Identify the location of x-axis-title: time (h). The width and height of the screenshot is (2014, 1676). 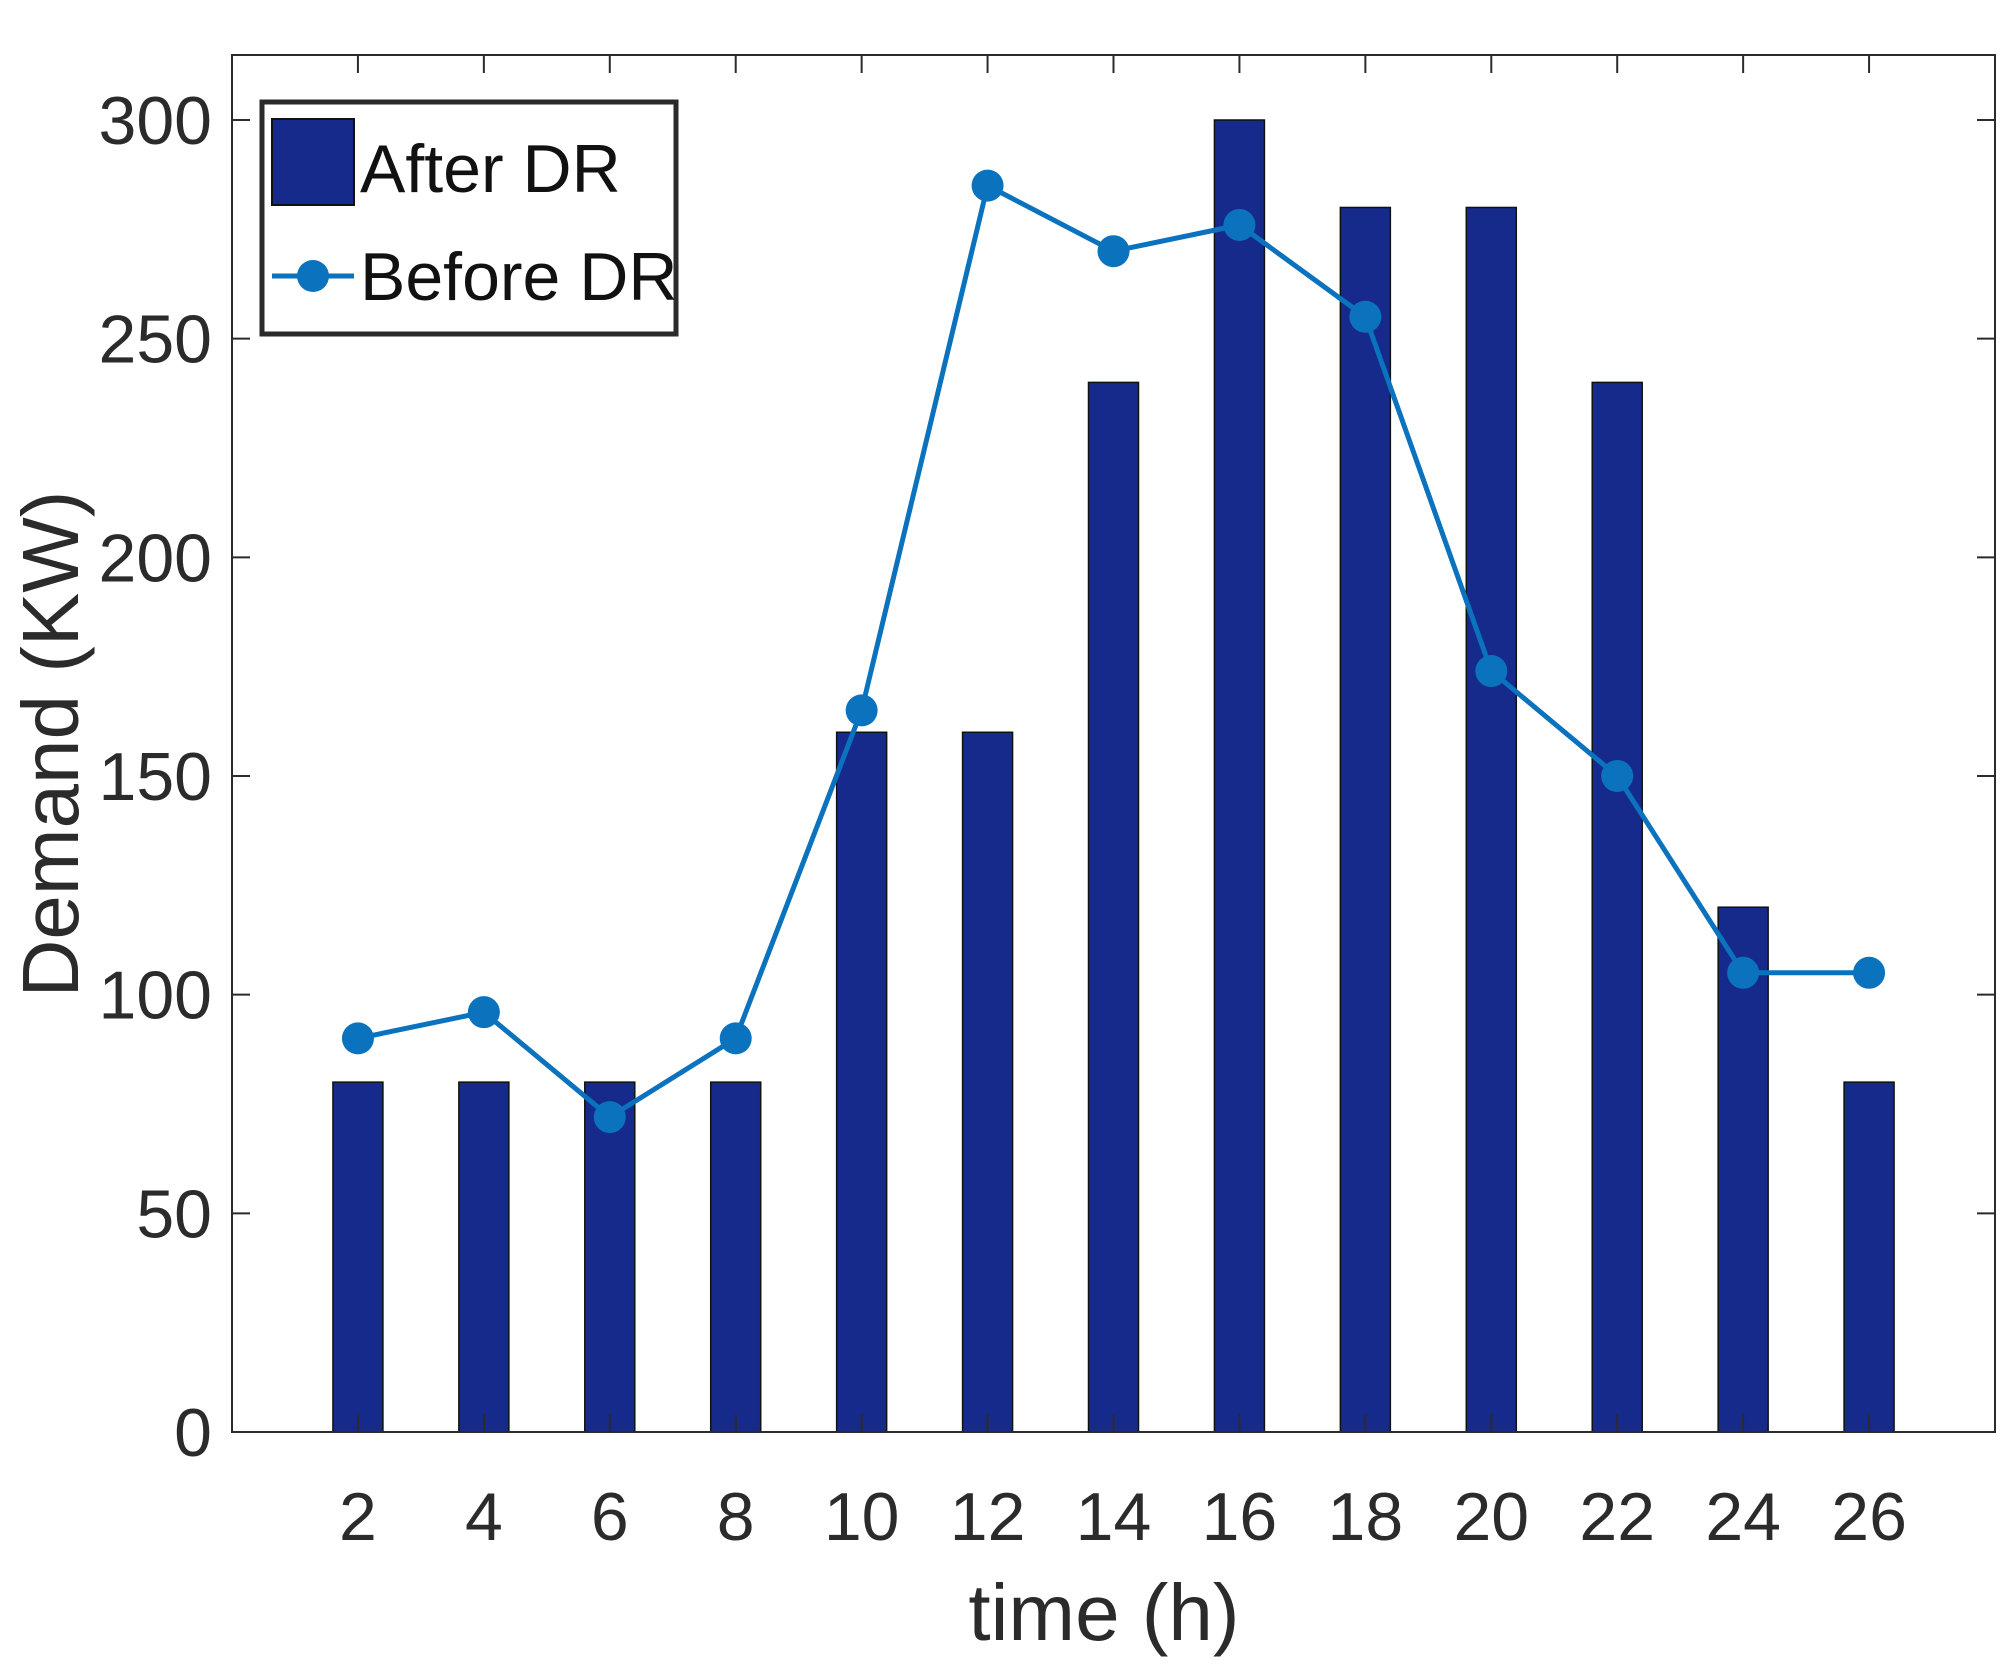
(1103, 1612).